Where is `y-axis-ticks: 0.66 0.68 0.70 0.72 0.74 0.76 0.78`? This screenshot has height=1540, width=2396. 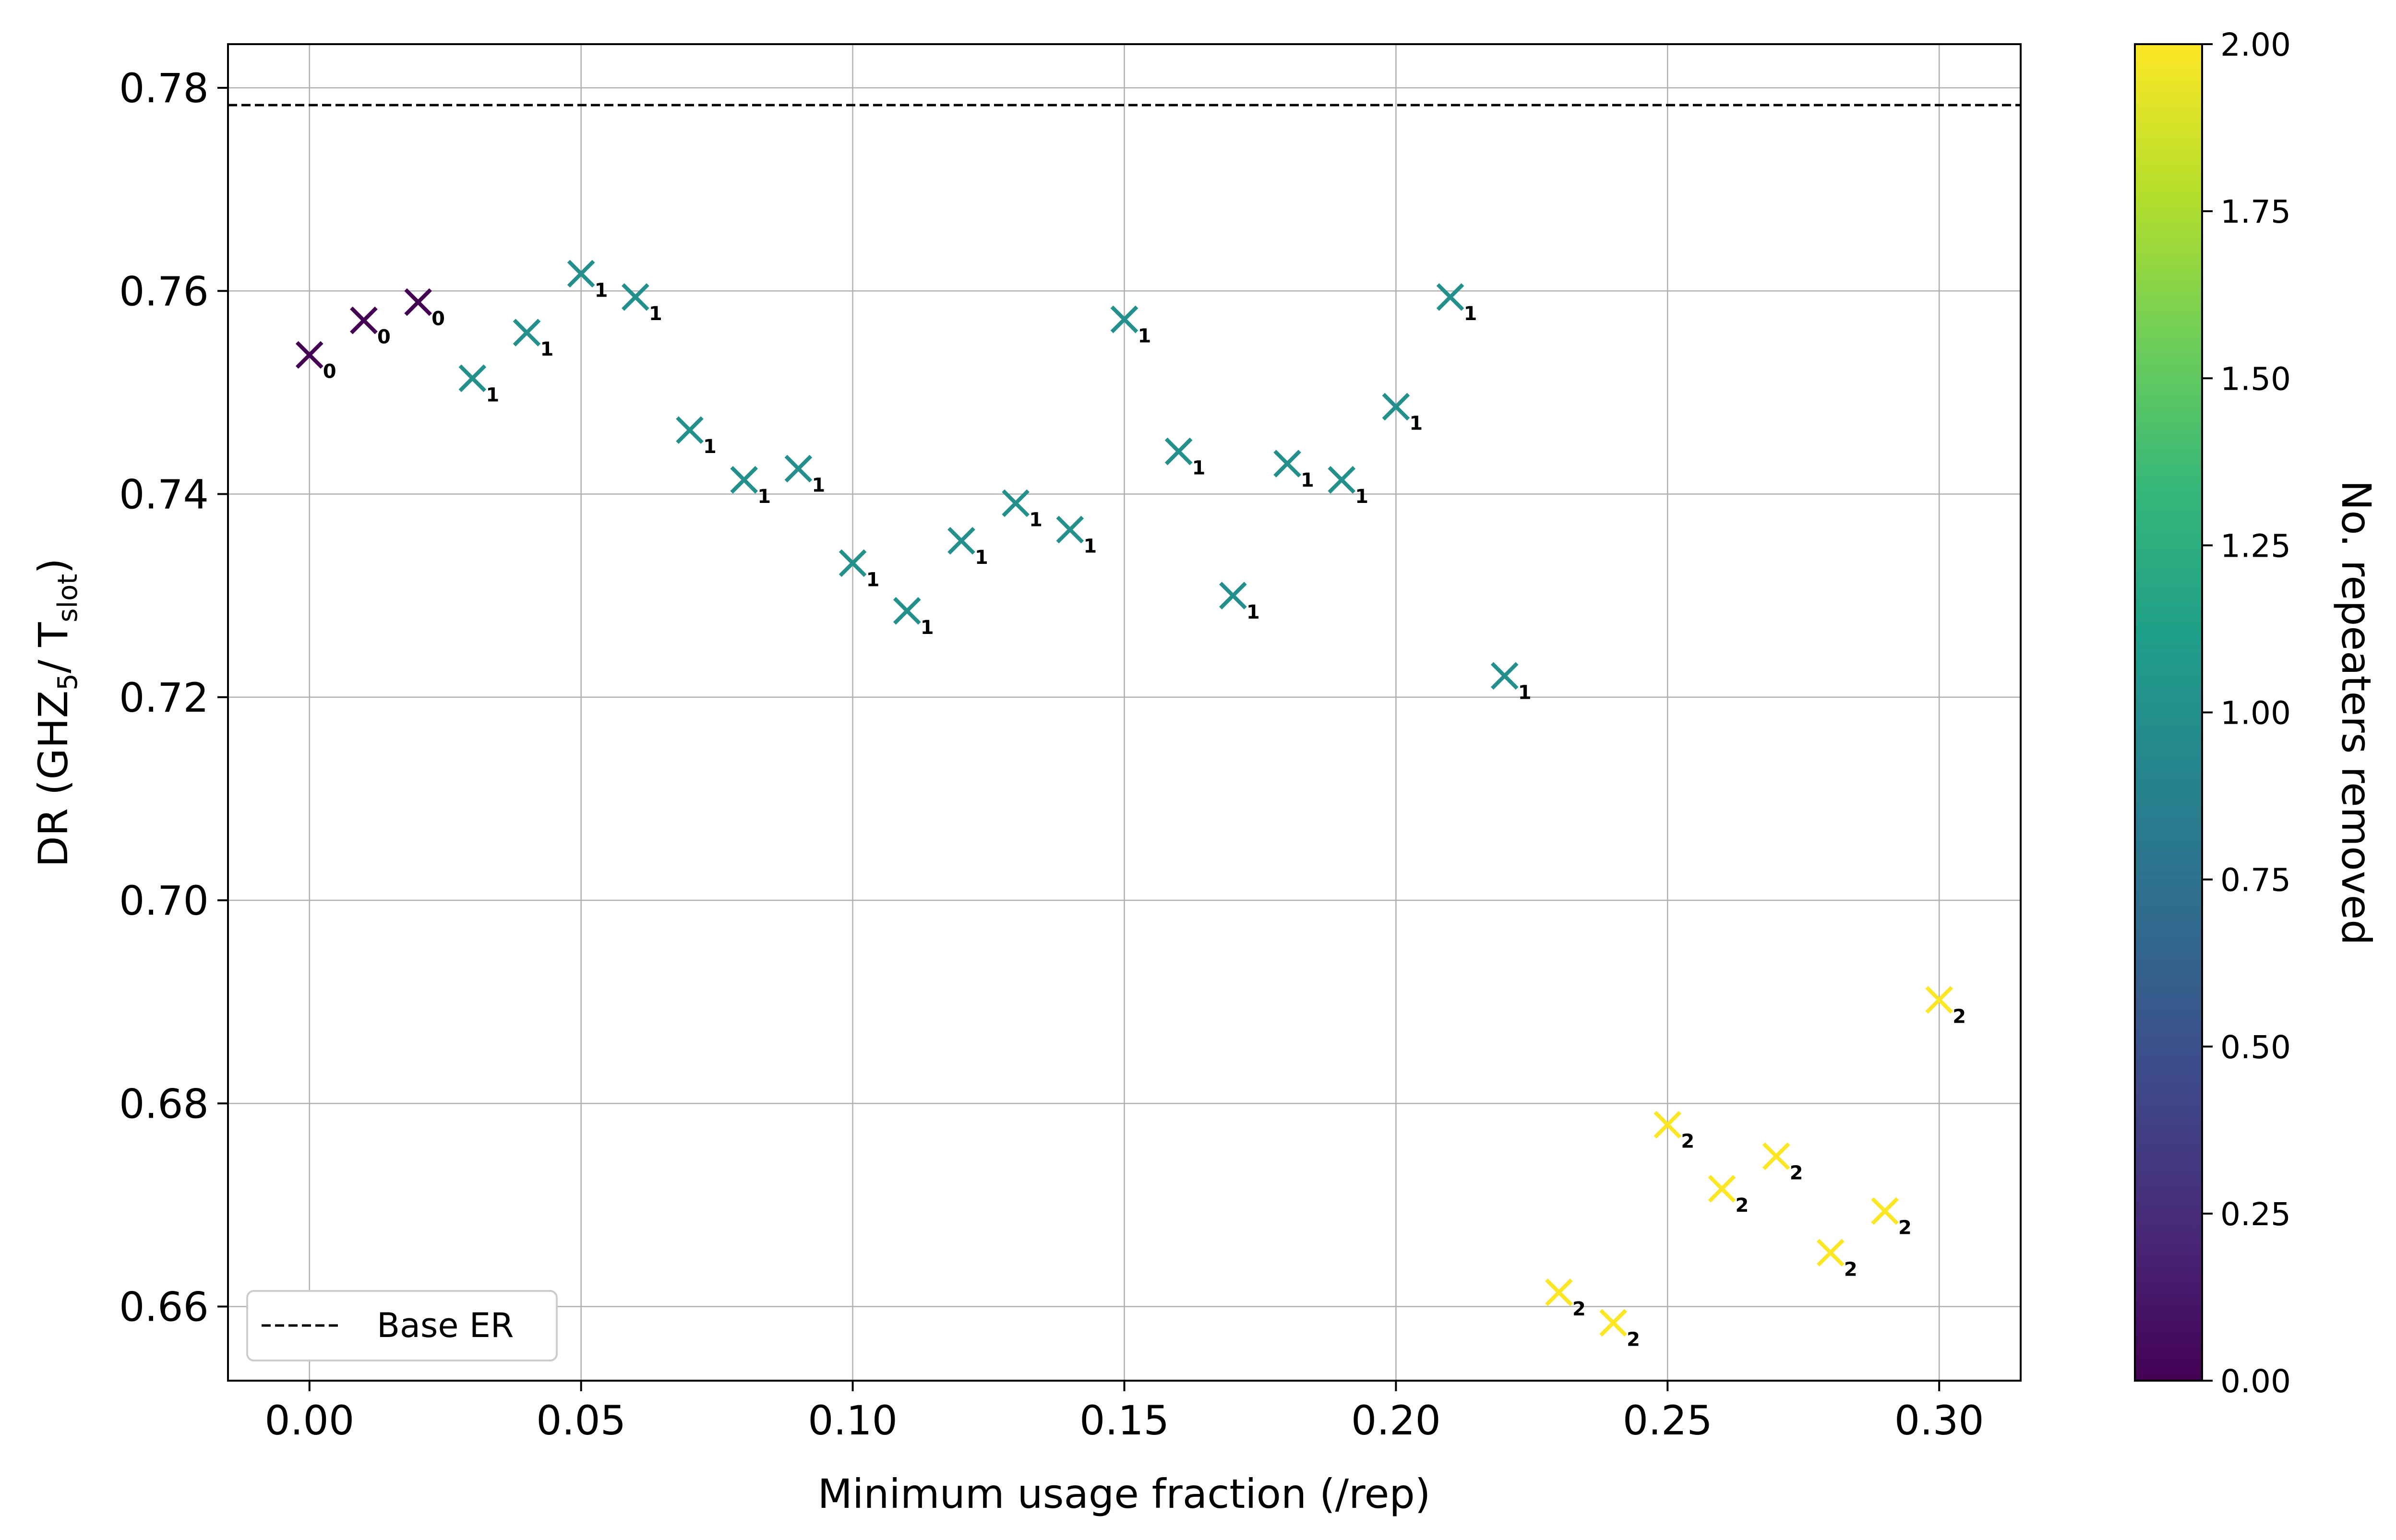 y-axis-ticks: 0.66 0.68 0.70 0.72 0.74 0.76 0.78 is located at coordinates (173, 698).